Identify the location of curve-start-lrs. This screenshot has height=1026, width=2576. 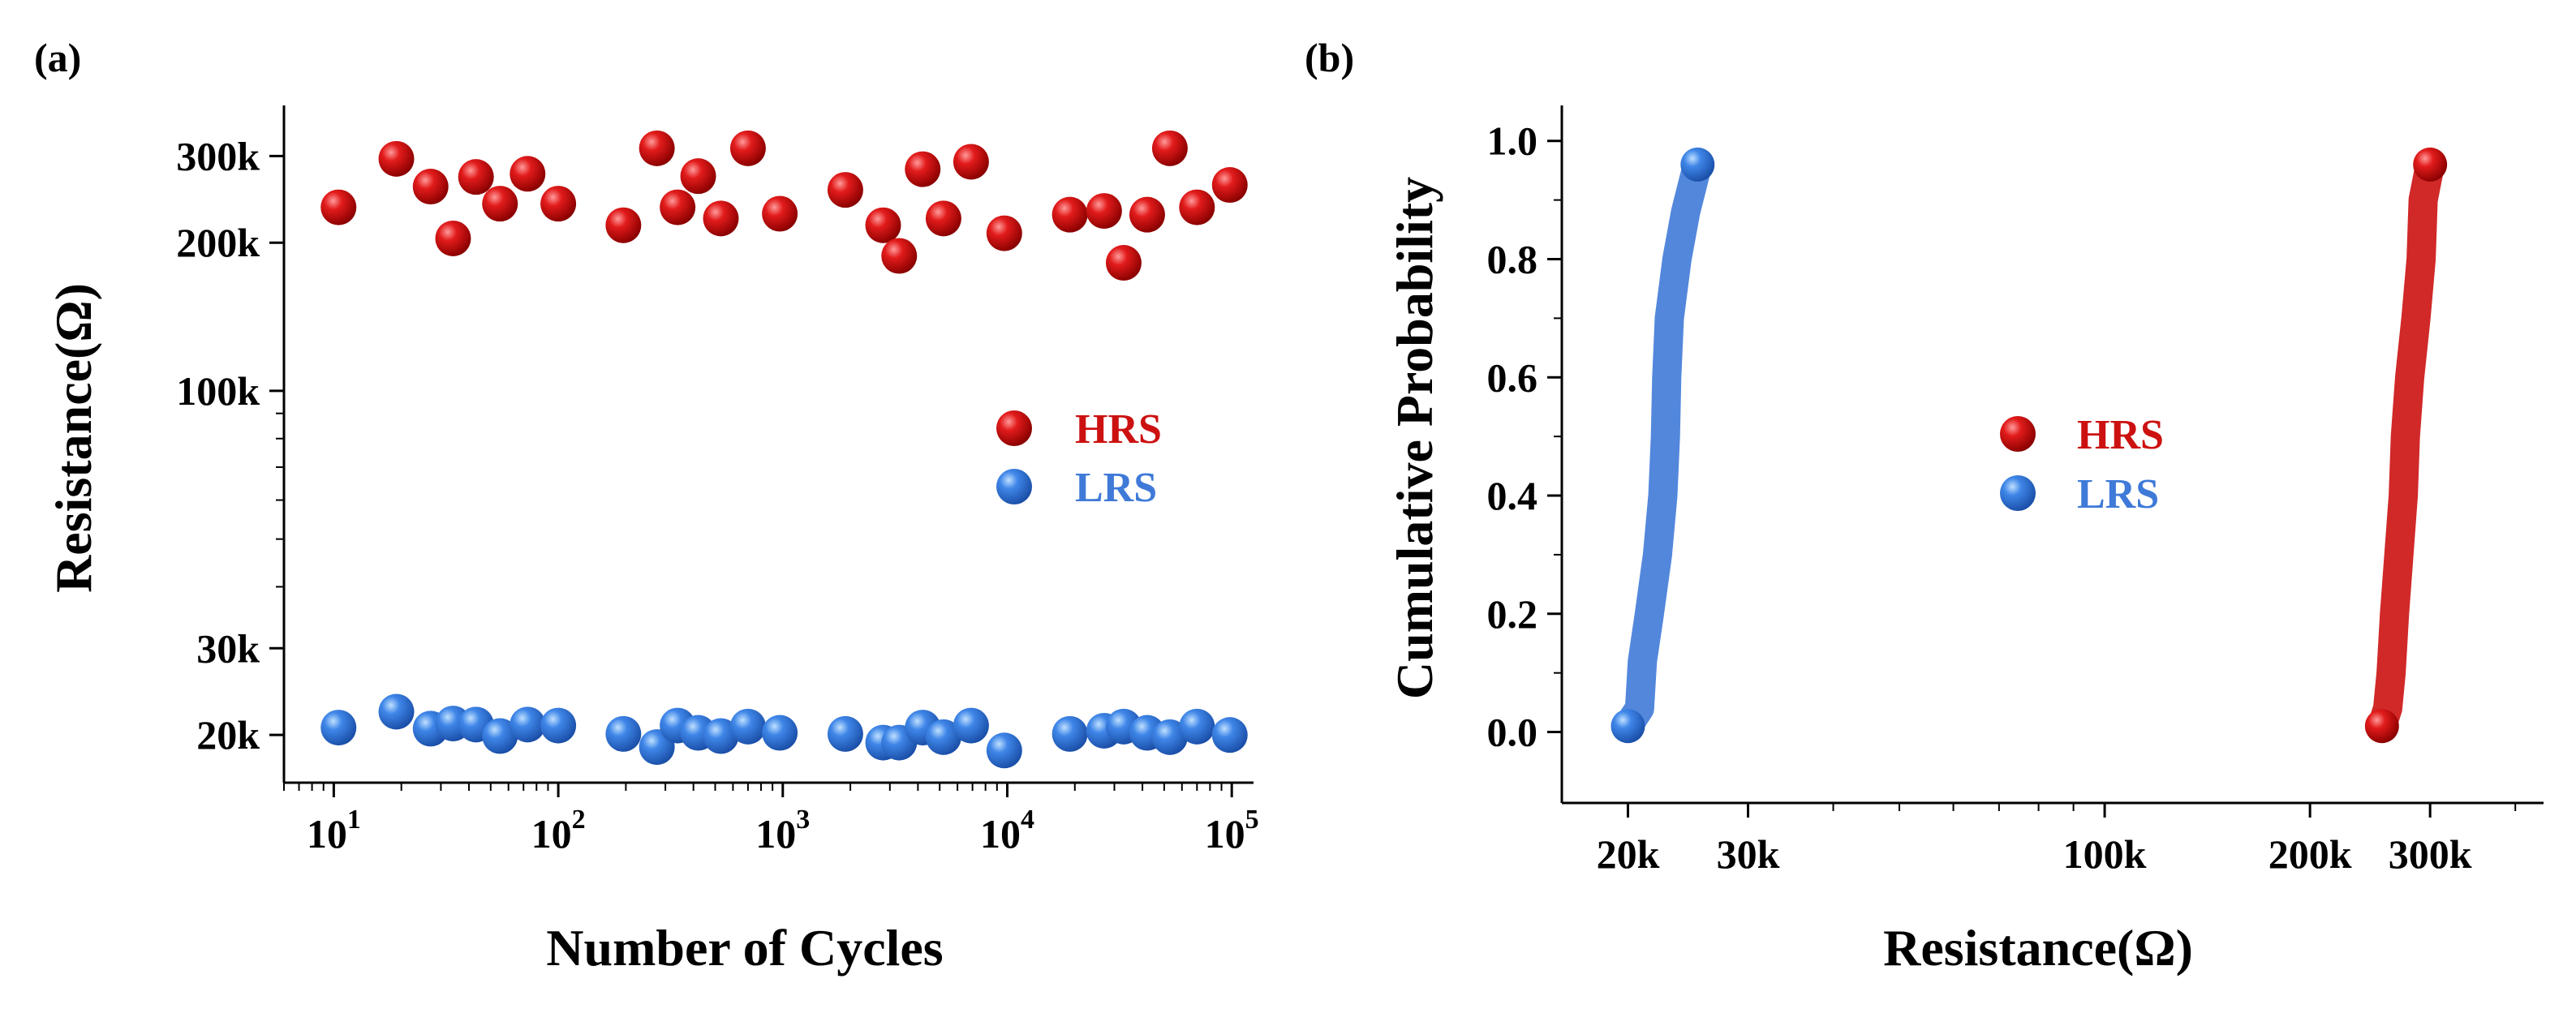
(1628, 726).